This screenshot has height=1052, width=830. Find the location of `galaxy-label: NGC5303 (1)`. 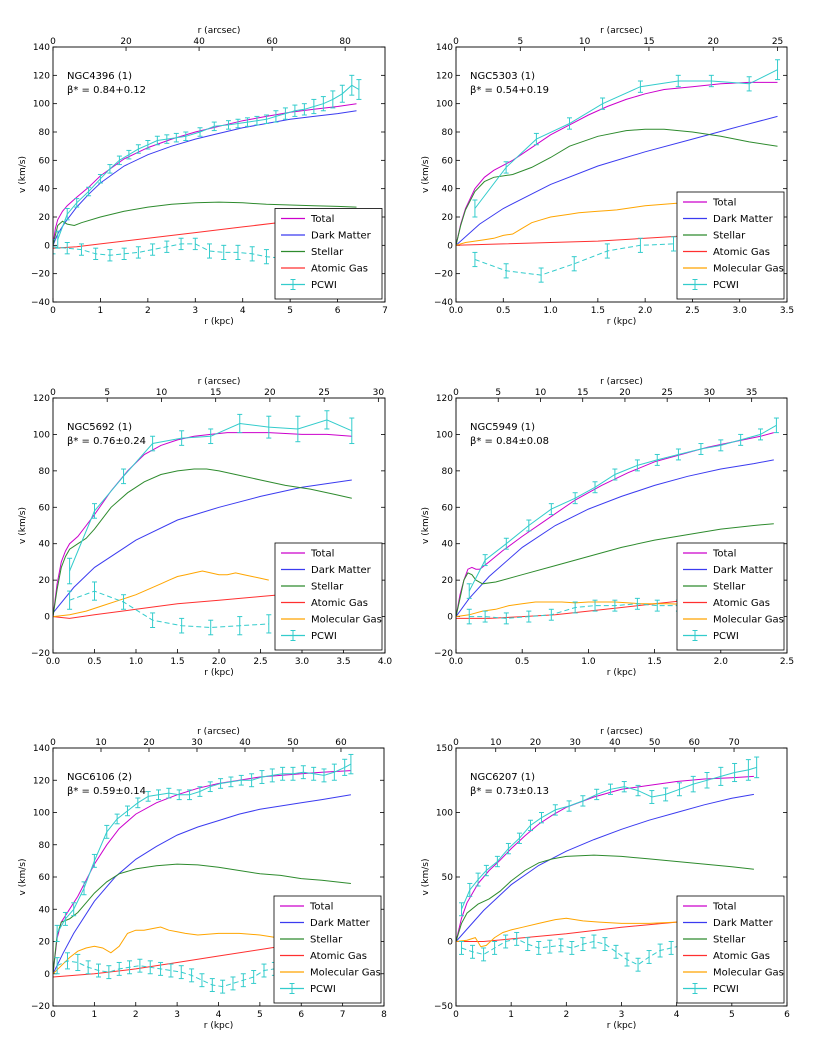

galaxy-label: NGC5303 (1) is located at coordinates (502, 76).